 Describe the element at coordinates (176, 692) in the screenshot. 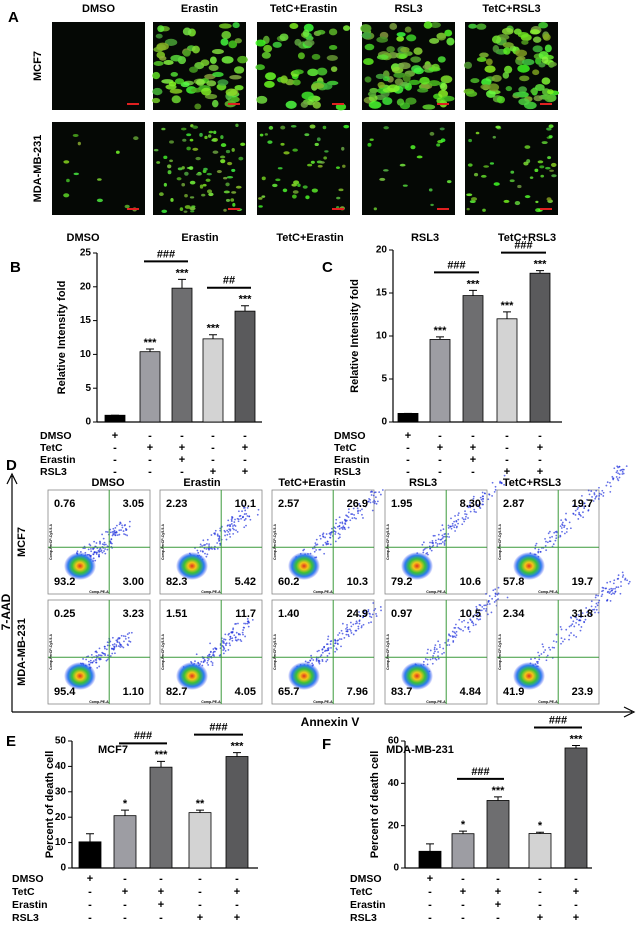

I see `quadrant-value: 82.7` at that location.